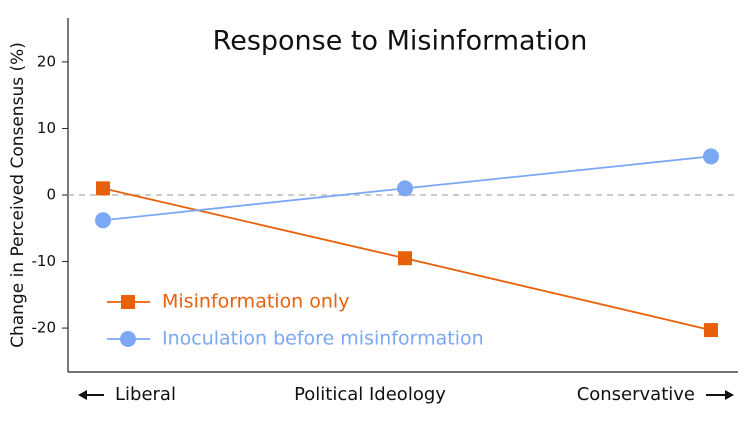 The height and width of the screenshot is (424, 754). Describe the element at coordinates (18, 195) in the screenshot. I see `y-axis-label: Change in Perceived Consensus (%)` at that location.